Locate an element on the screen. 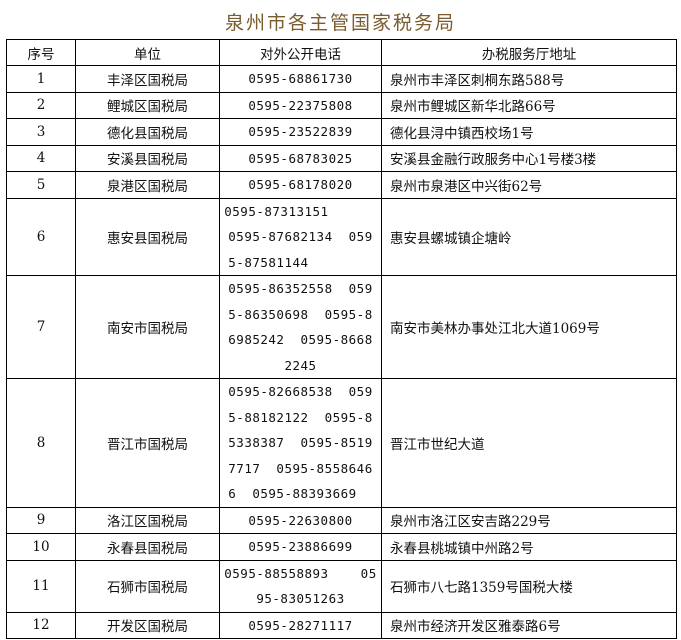 The height and width of the screenshot is (640, 681). phone-line: 6985242 0595-8668 is located at coordinates (300, 339).